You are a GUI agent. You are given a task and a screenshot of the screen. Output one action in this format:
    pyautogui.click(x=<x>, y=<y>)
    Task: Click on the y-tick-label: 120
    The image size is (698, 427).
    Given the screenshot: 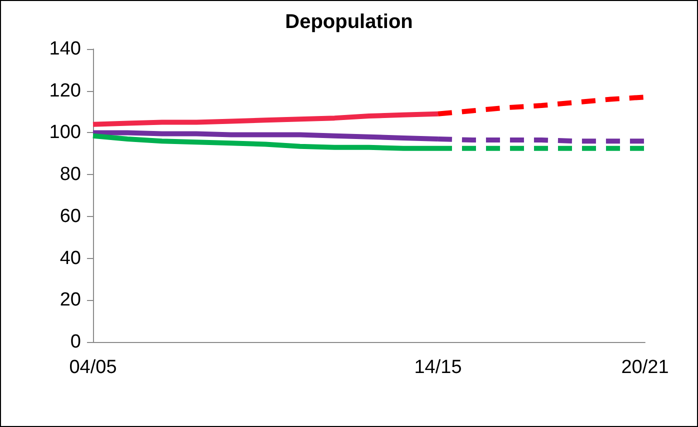 What is the action you would take?
    pyautogui.click(x=65, y=91)
    